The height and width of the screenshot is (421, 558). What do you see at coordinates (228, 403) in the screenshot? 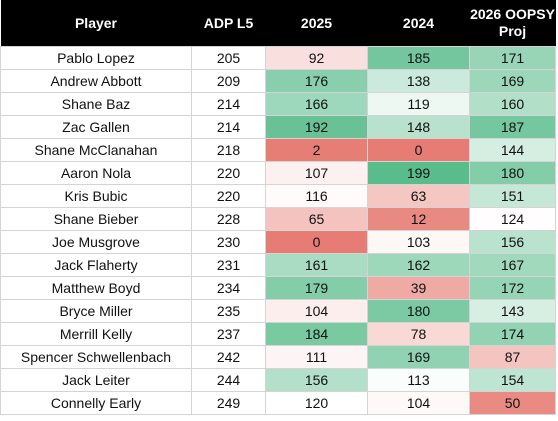
I see `adp-cell: 249` at bounding box center [228, 403].